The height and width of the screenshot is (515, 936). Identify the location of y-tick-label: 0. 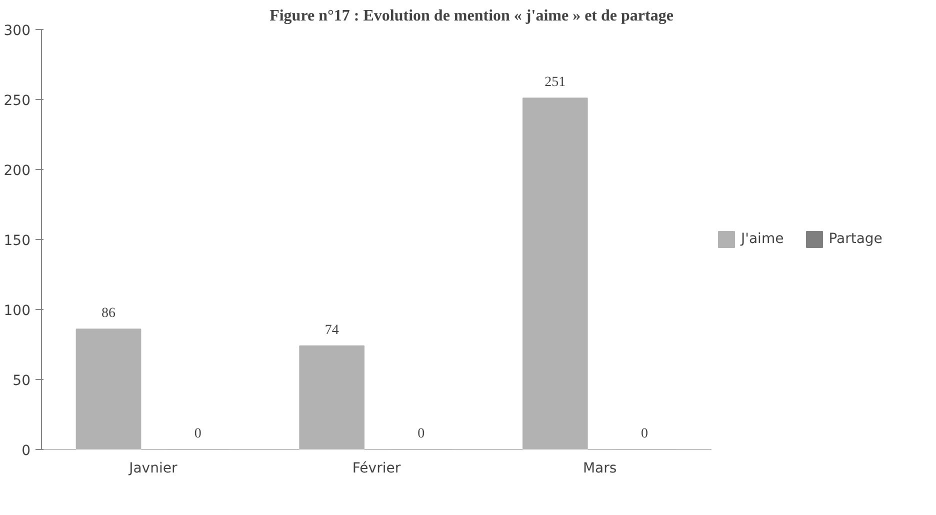
(26, 451).